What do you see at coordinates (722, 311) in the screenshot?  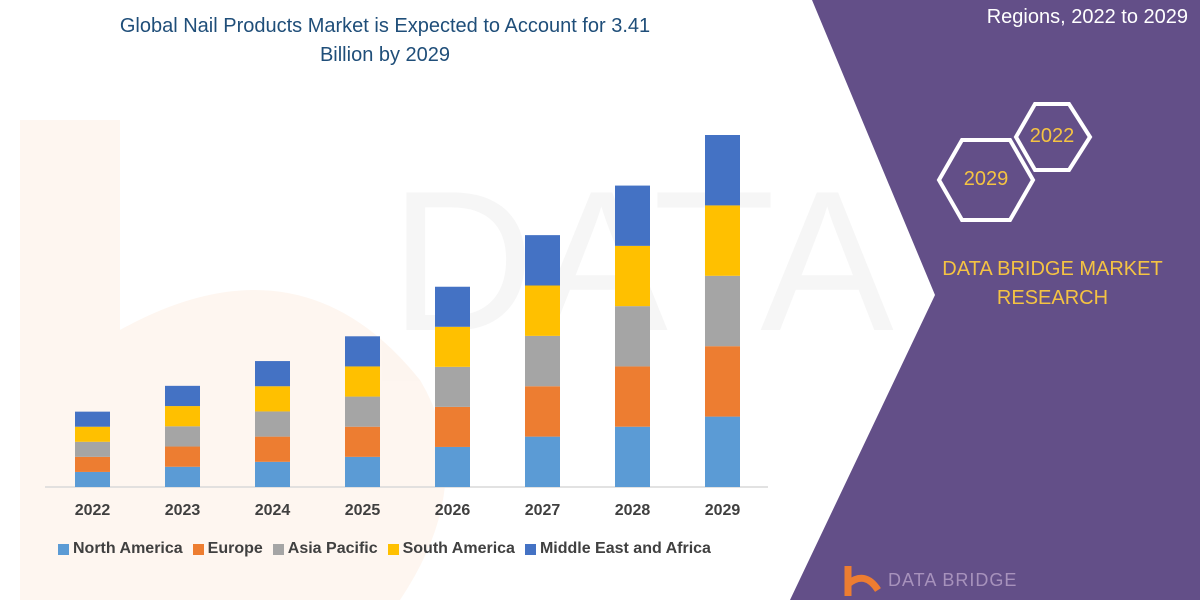 I see `bar-segment-2029-asia-pacific` at bounding box center [722, 311].